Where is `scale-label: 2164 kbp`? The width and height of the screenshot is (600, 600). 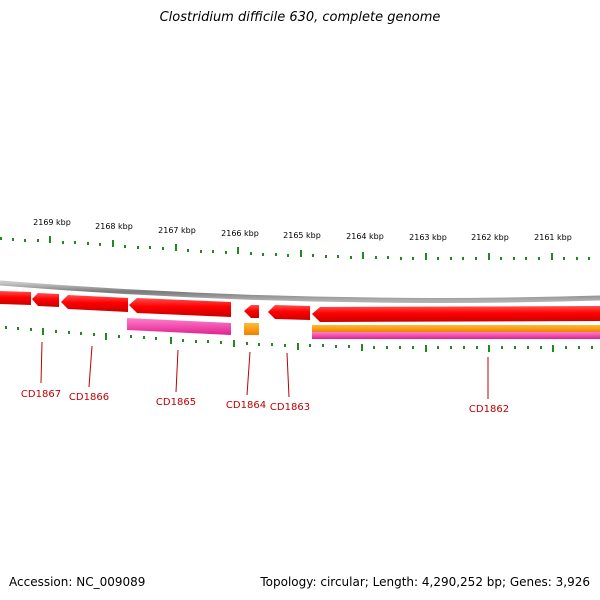 scale-label: 2164 kbp is located at coordinates (365, 236).